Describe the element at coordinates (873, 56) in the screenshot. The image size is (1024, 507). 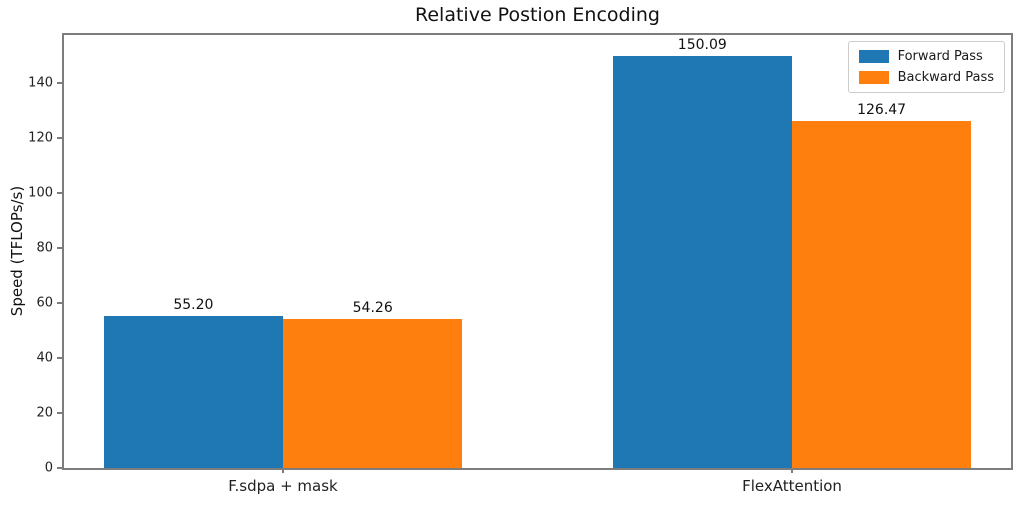
I see `legend-swatch-forward-pass` at that location.